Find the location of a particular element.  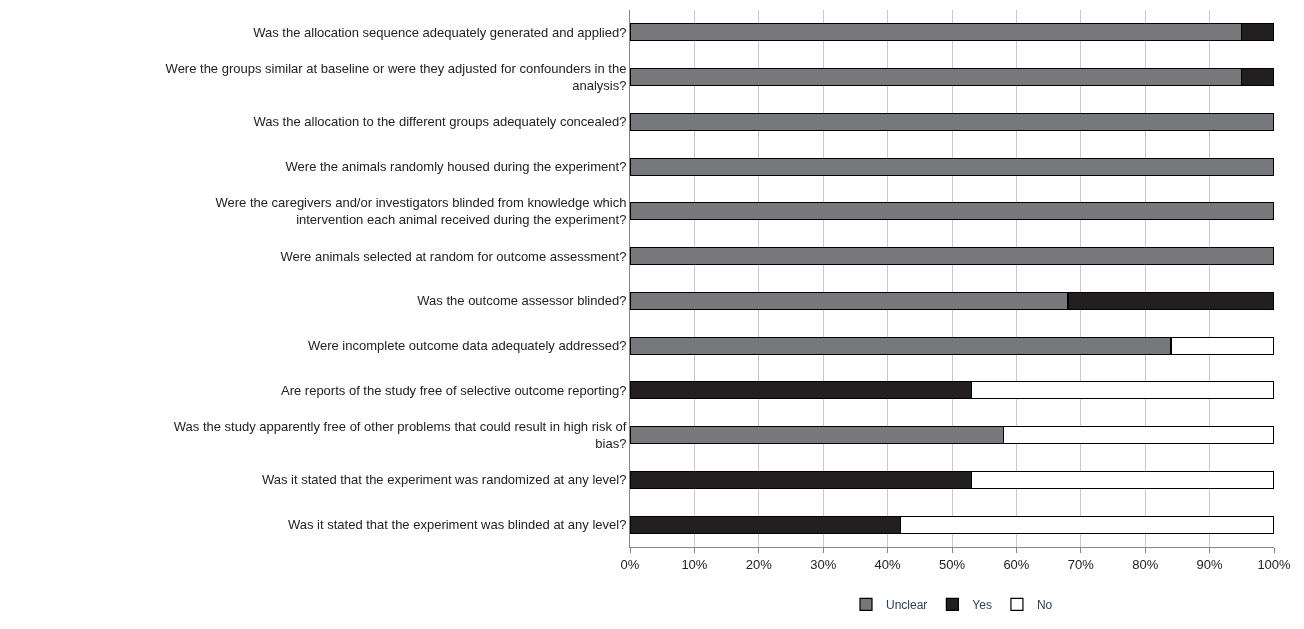

y-tick-label: Were the animals randomly housed during the experiment? is located at coordinates (456, 167).